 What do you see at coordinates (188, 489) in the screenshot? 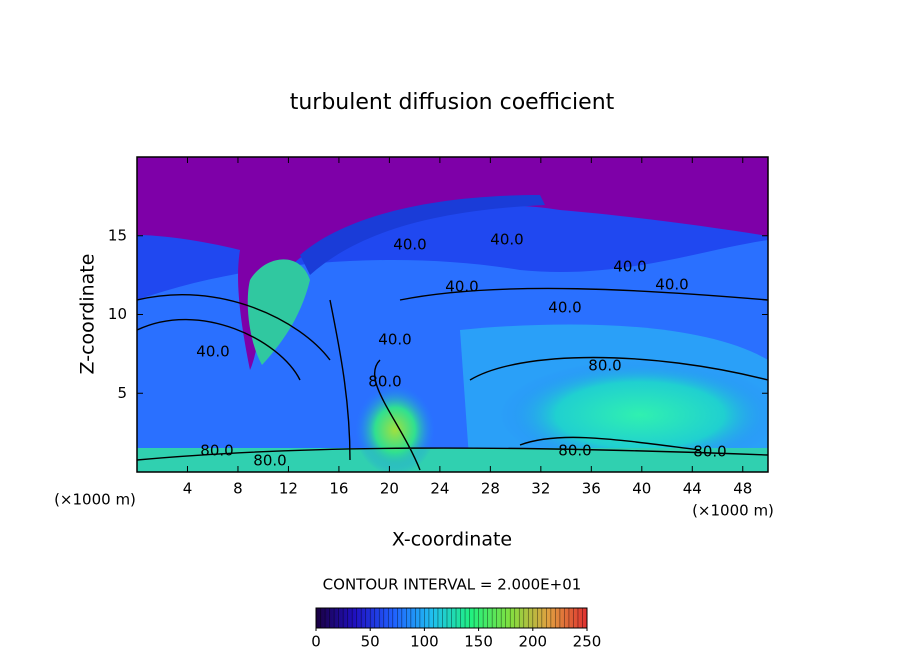
I see `x-tick-label: 4` at bounding box center [188, 489].